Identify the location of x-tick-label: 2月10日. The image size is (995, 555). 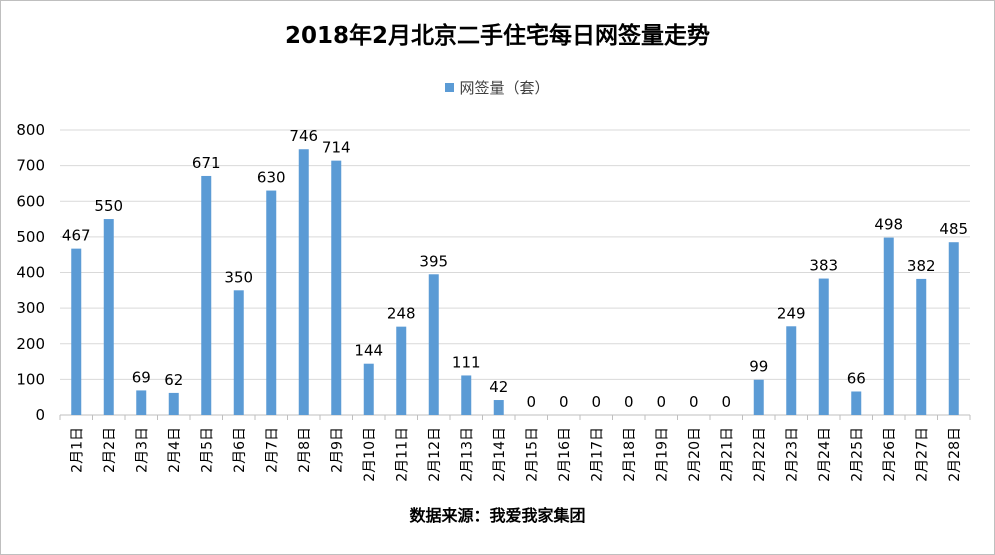
(370, 454).